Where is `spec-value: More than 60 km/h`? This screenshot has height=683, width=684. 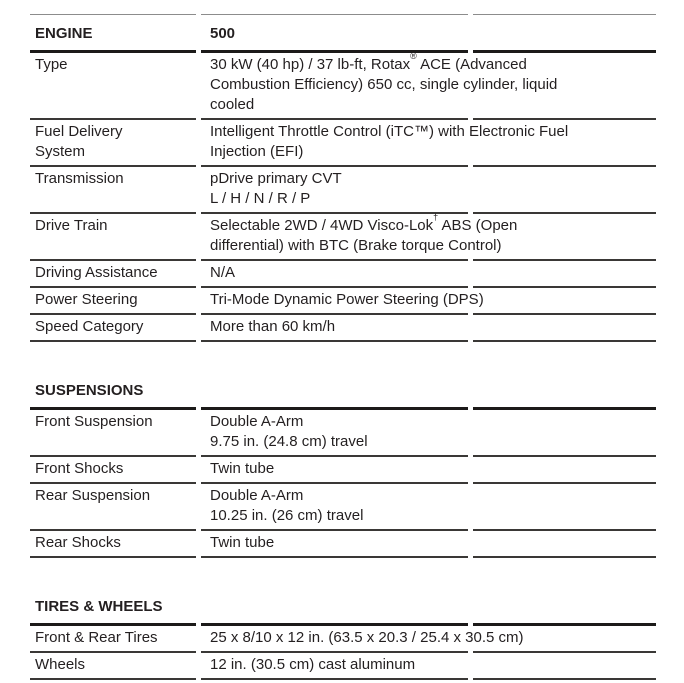 spec-value: More than 60 km/h is located at coordinates (273, 326).